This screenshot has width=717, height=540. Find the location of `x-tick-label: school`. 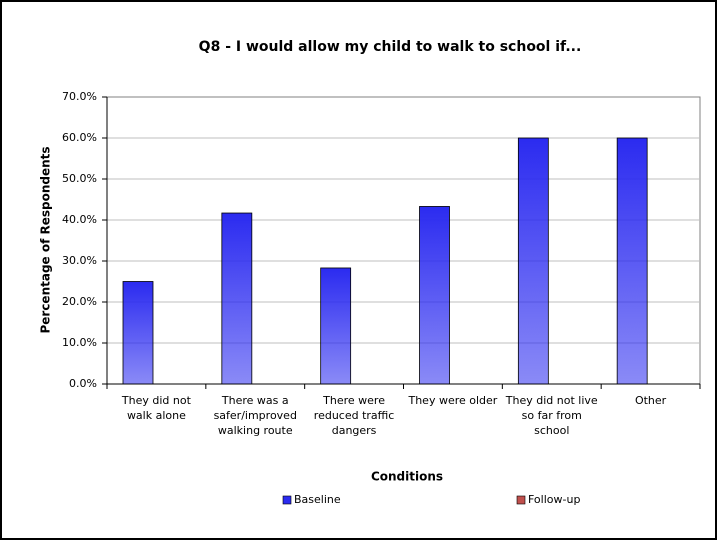

x-tick-label: school is located at coordinates (551, 430).